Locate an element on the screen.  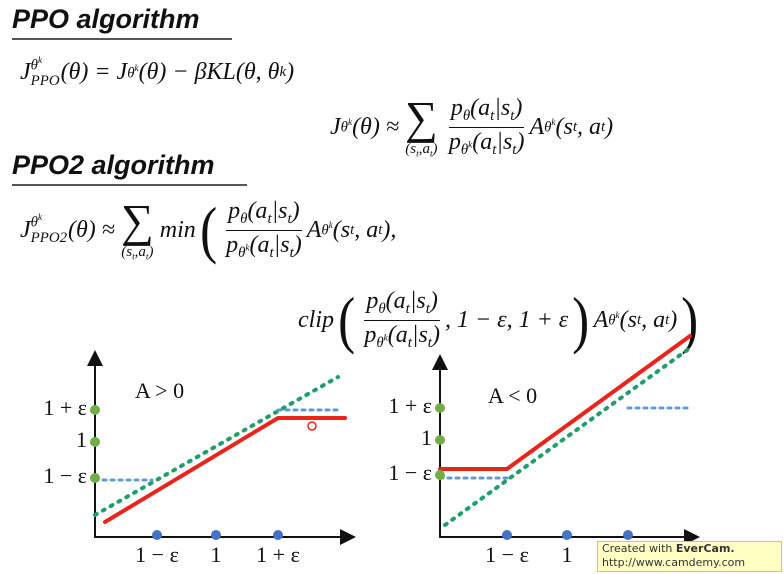
formula-text: (θ) − βKL(θ, θ is located at coordinates (209, 72).